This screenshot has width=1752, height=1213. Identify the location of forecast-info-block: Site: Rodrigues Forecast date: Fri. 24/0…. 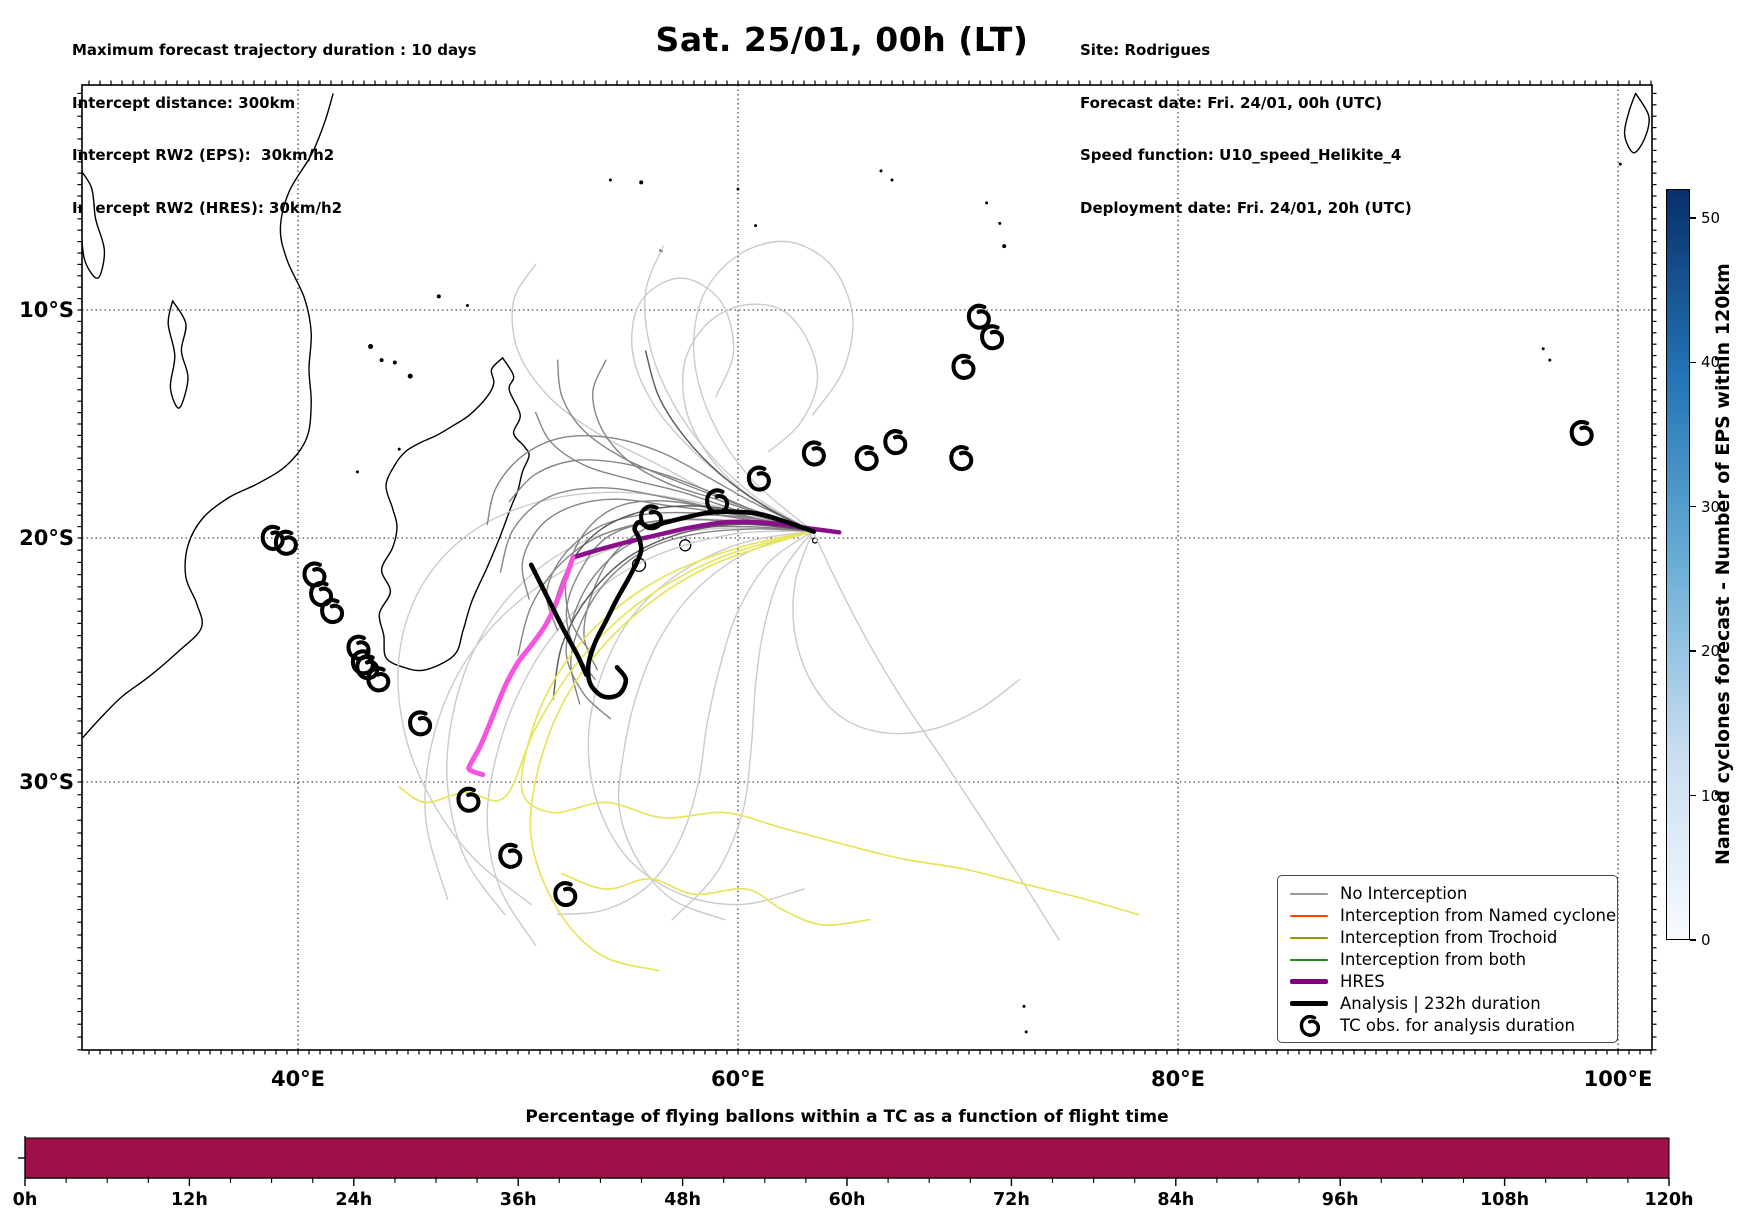
(1246, 129).